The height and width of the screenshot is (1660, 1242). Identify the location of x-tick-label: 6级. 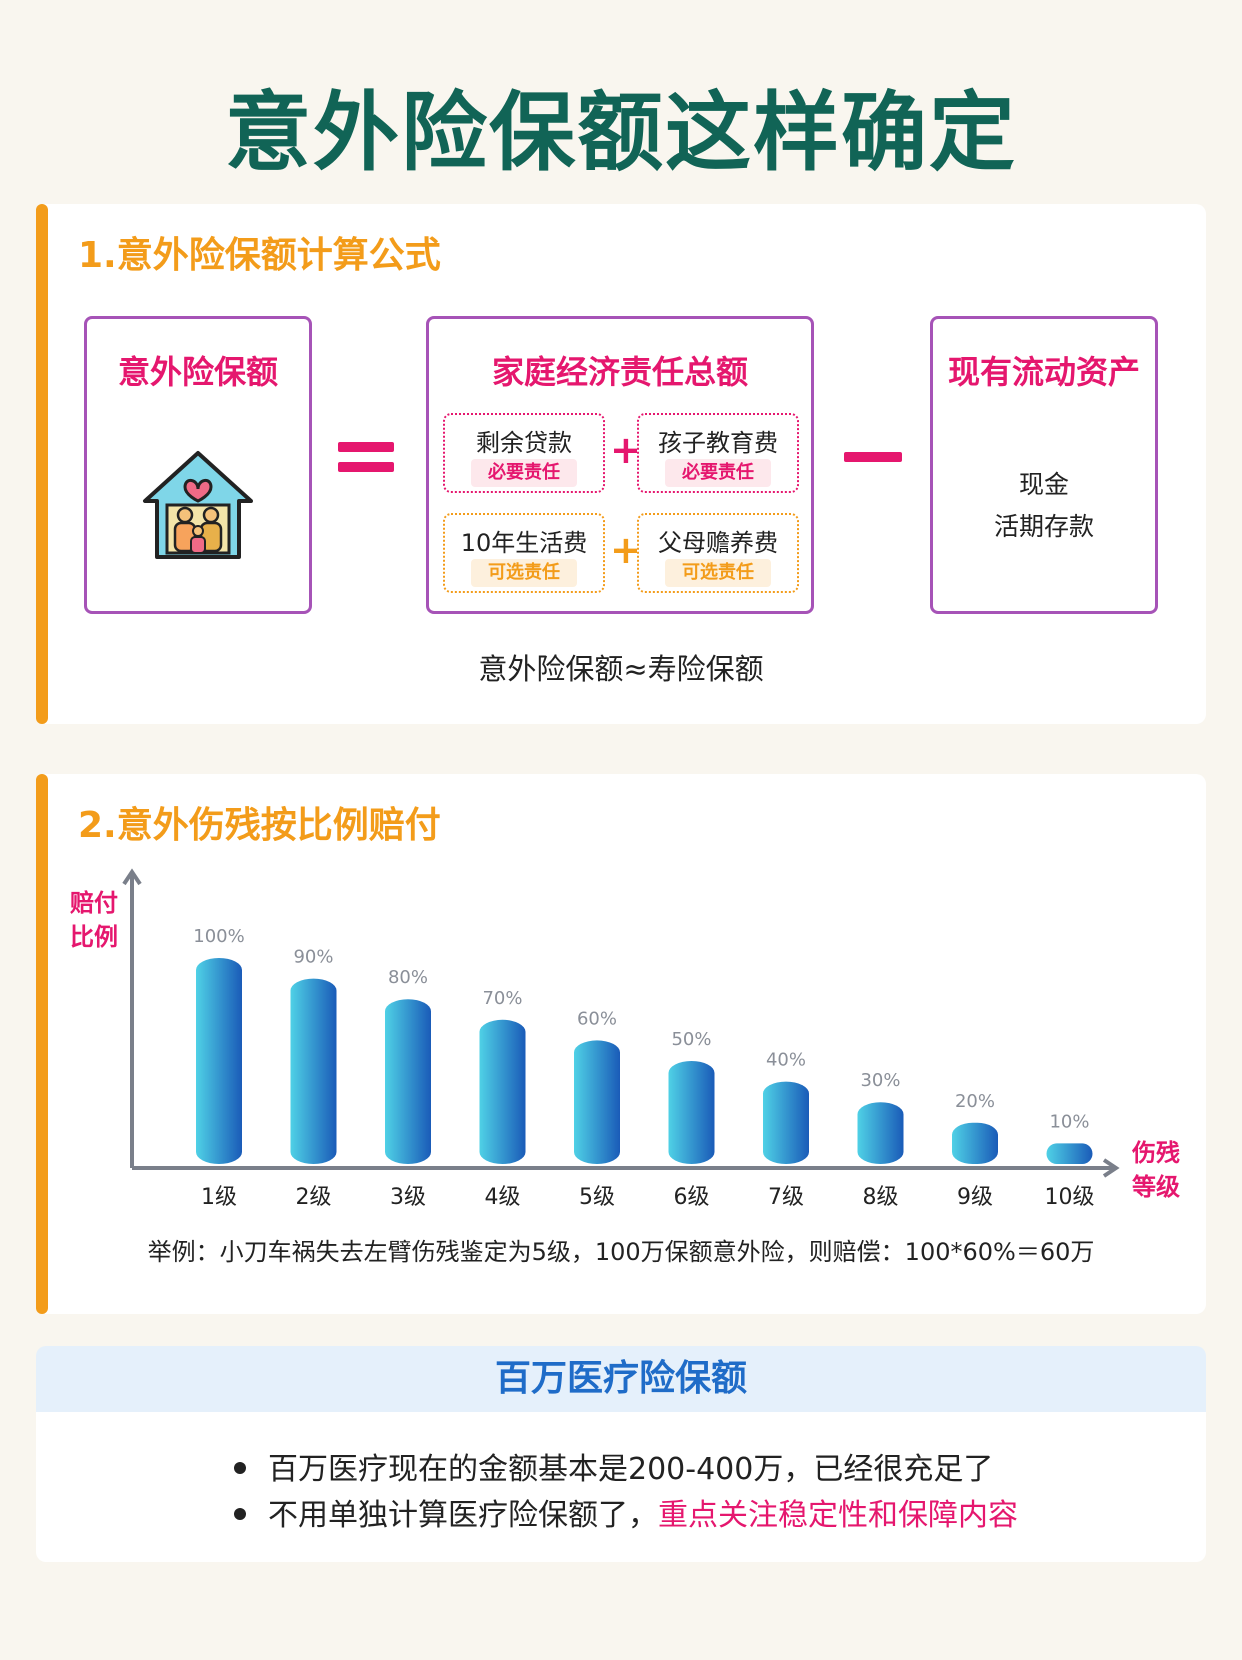
(692, 1197).